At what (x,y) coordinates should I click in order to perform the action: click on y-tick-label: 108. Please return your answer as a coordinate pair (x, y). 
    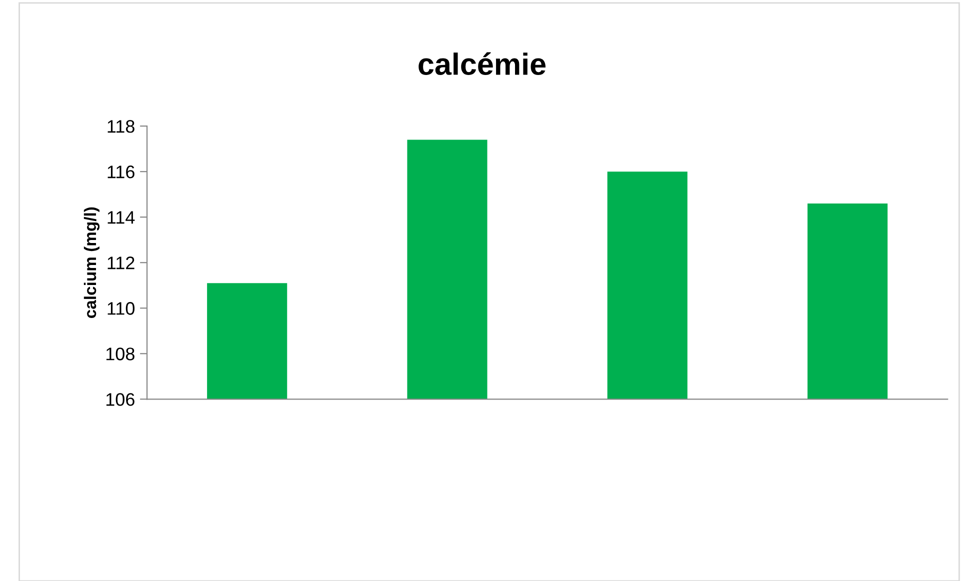
    Looking at the image, I should click on (120, 354).